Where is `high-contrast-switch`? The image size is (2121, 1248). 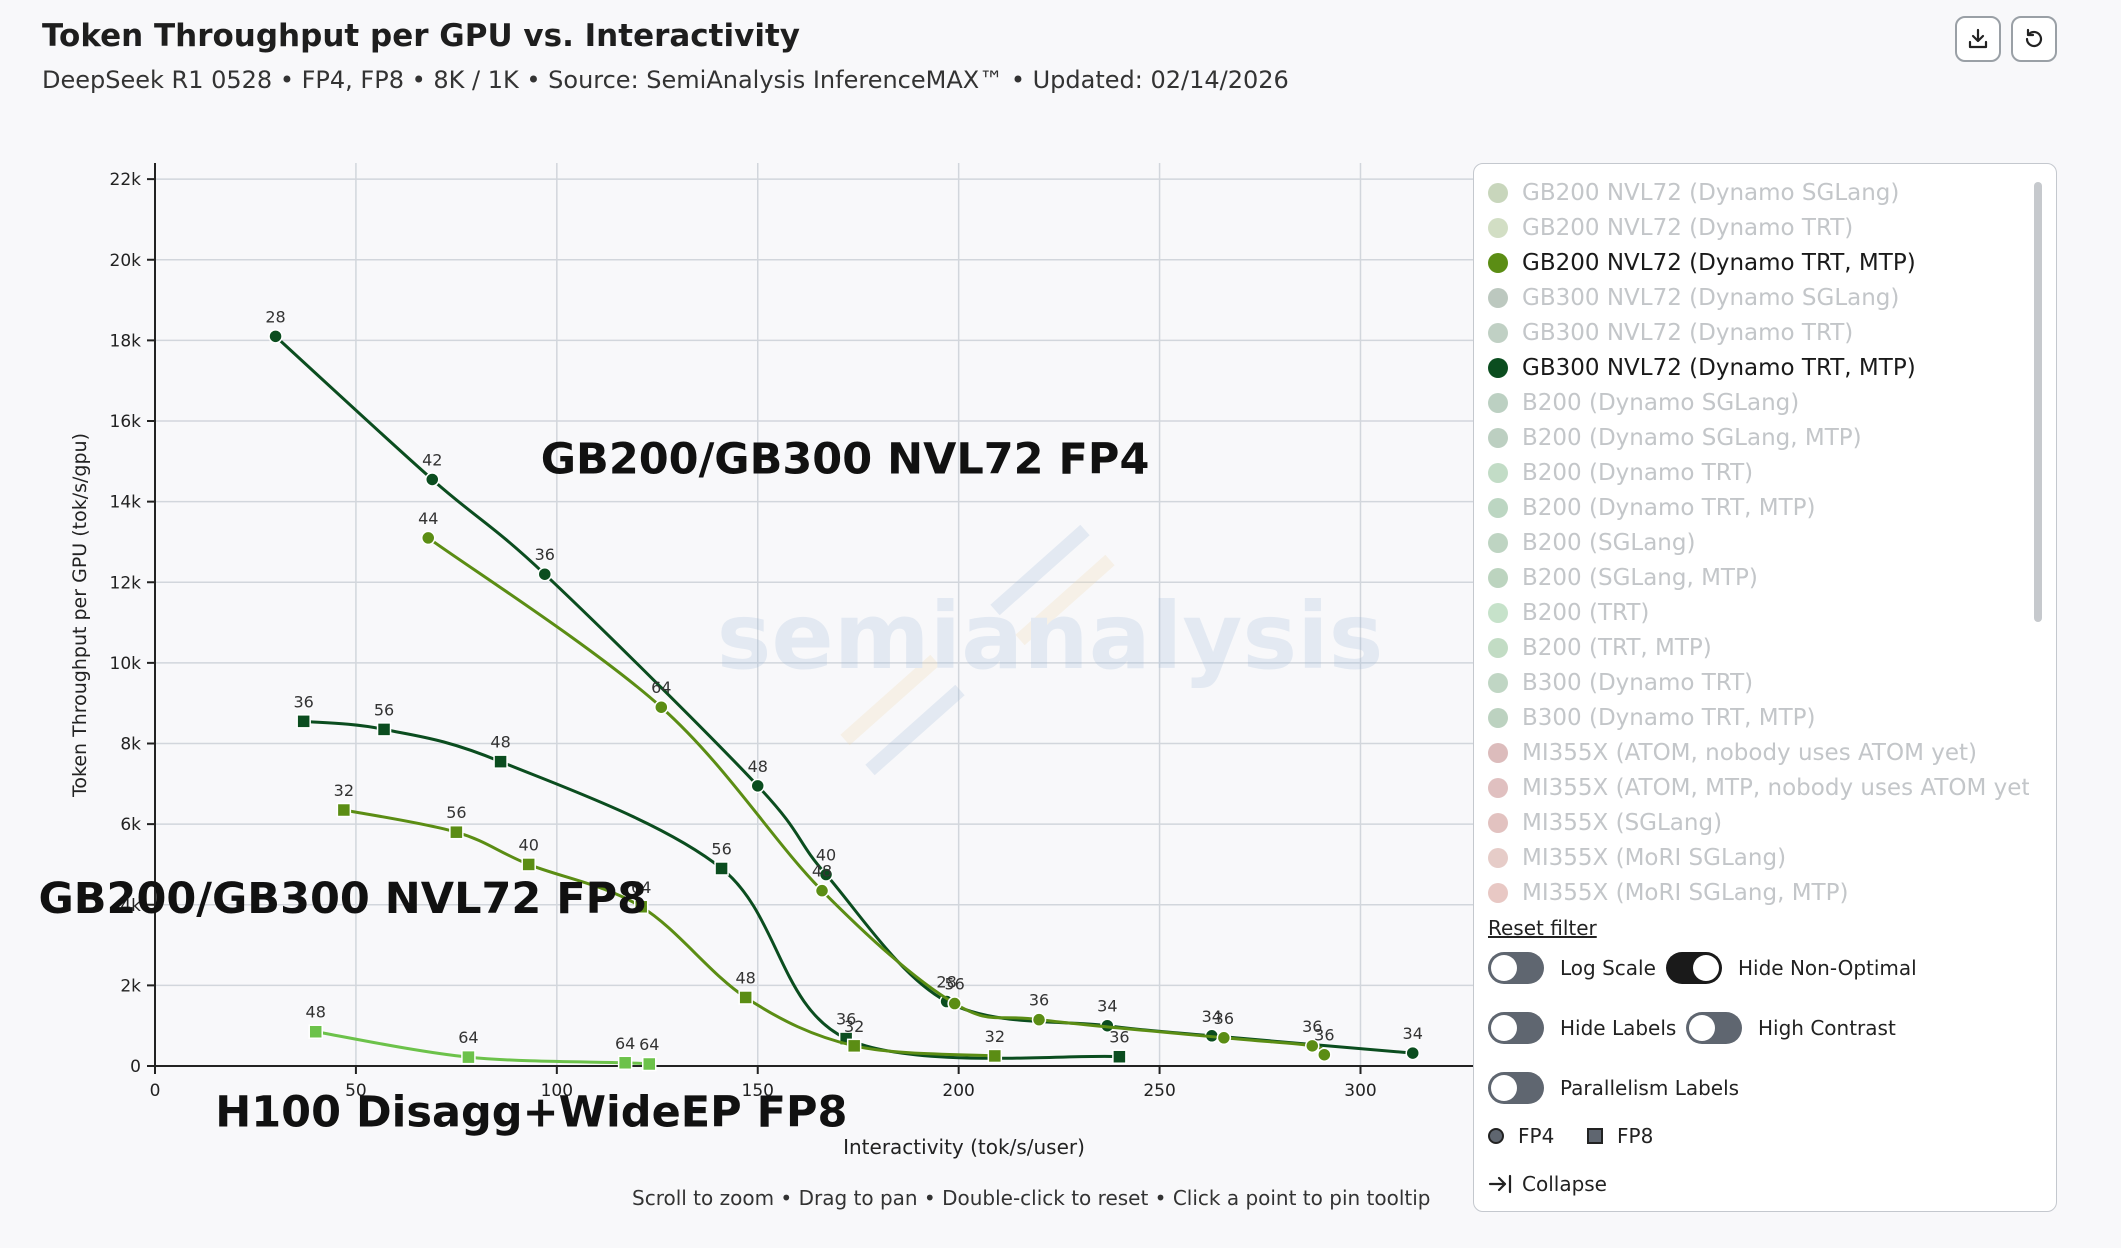 high-contrast-switch is located at coordinates (1714, 1028).